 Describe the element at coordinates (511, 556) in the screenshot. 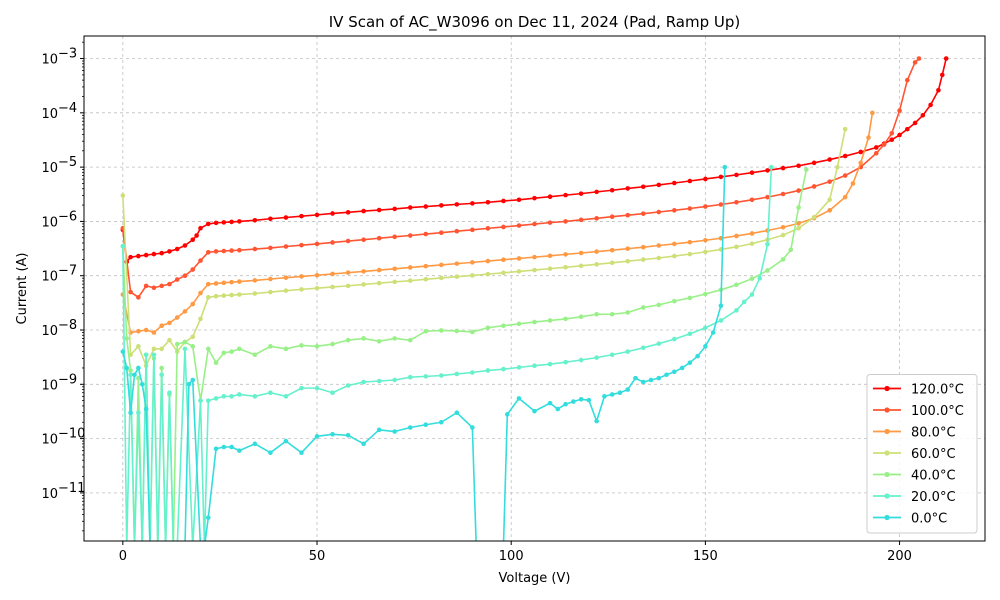

I see `x-tick-label: 100` at that location.